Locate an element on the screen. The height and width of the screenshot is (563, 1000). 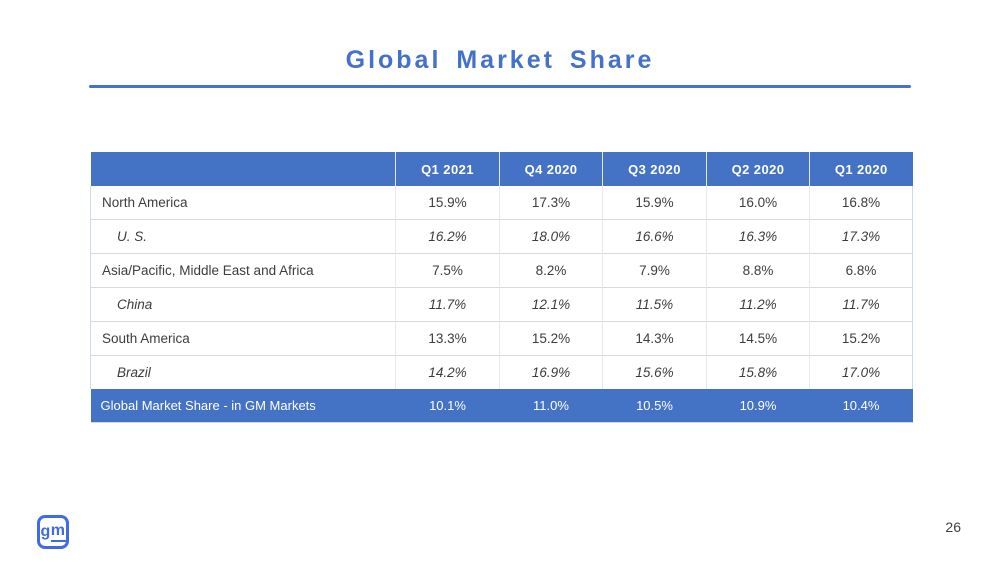
value-cell: 11.5% is located at coordinates (654, 304).